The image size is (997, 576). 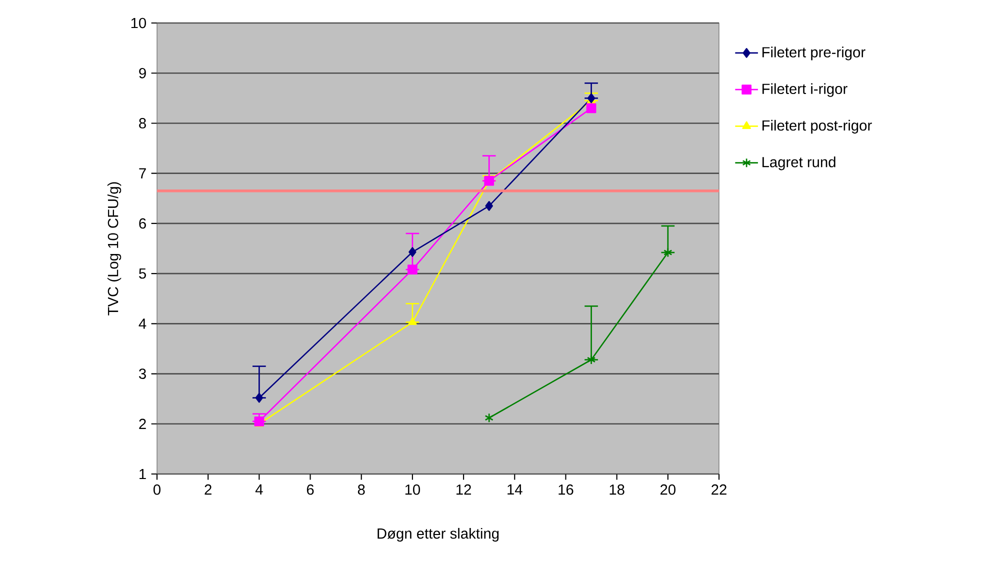 I want to click on x-tick-label: 14, so click(x=515, y=489).